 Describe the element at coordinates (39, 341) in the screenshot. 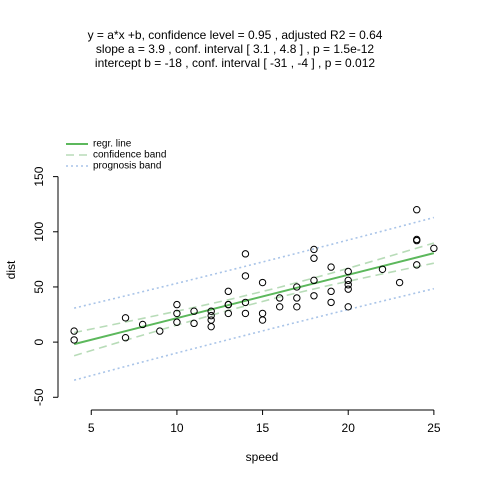

I see `y-tick-label: 0` at that location.